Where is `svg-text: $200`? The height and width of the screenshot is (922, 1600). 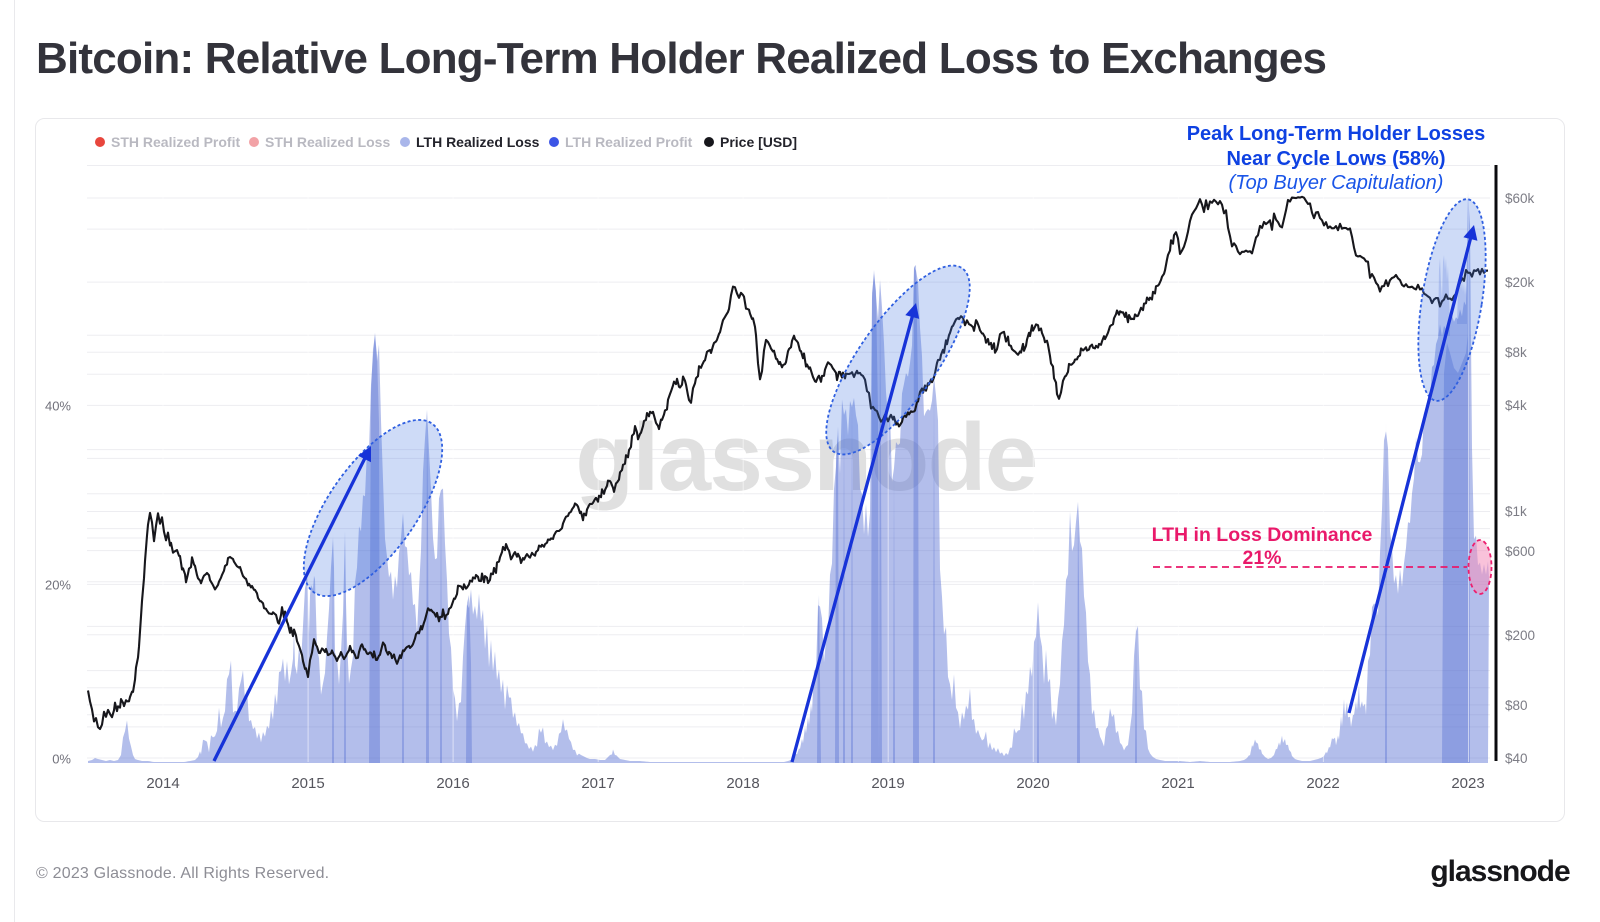 svg-text: $200 is located at coordinates (1520, 635).